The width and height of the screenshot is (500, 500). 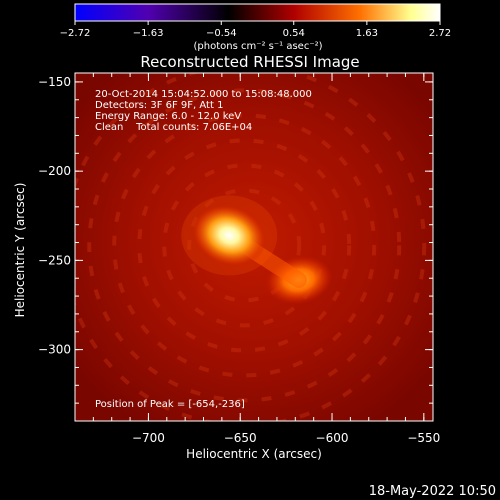 I want to click on colorbar-tick-label: 2.72, so click(x=440, y=33).